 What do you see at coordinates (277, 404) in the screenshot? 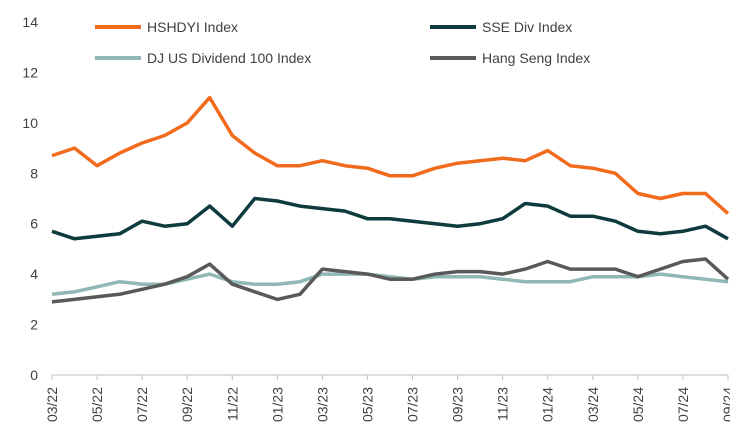
I see `x-tick-label: 01/23` at bounding box center [277, 404].